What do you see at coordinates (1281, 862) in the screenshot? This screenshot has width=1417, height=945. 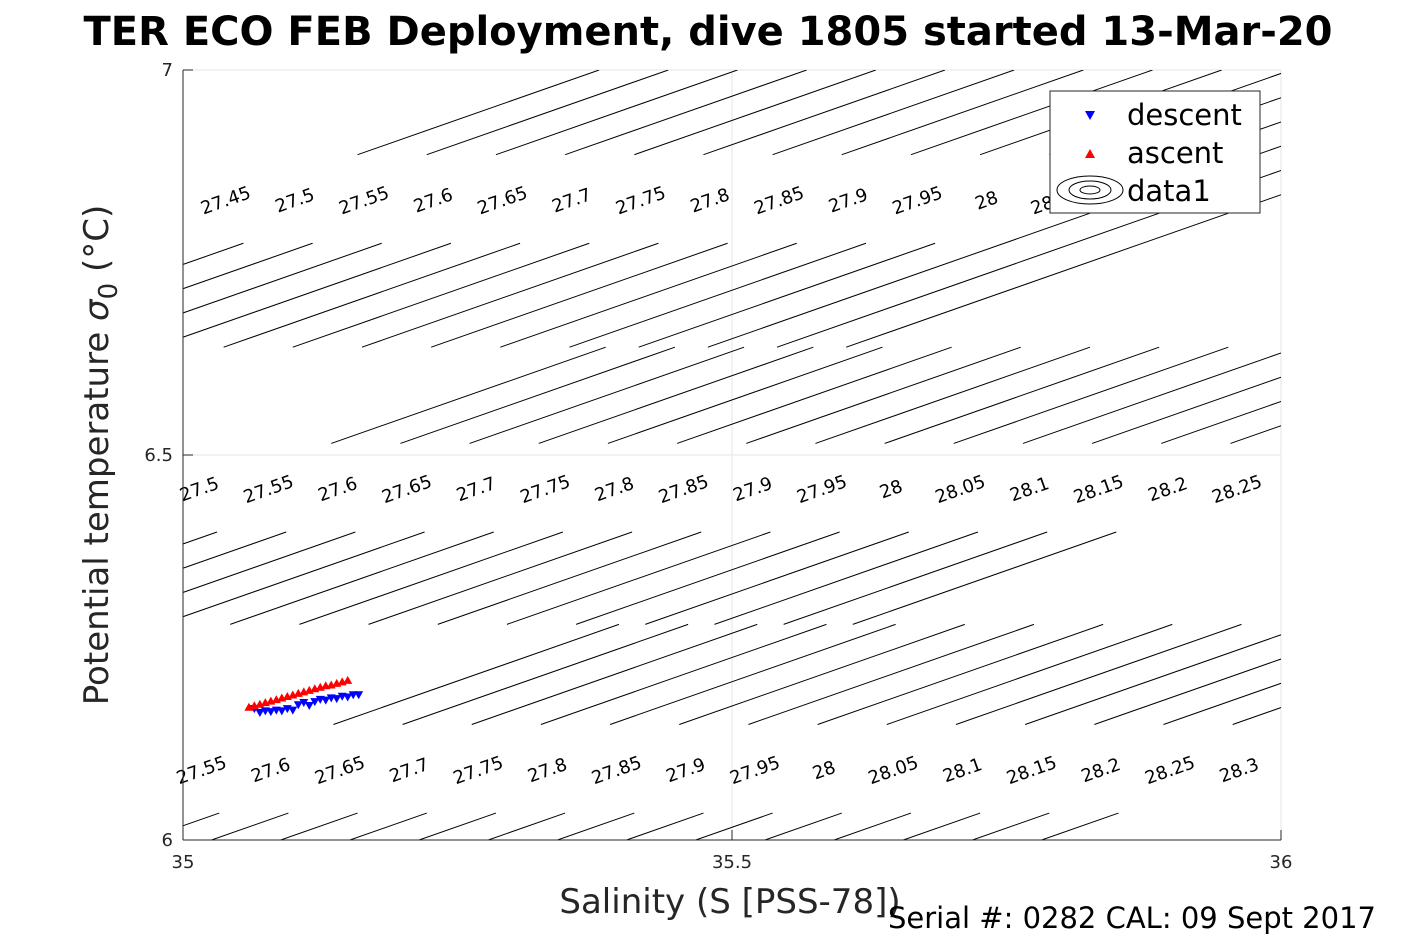 I see `x-tick-label: 36` at bounding box center [1281, 862].